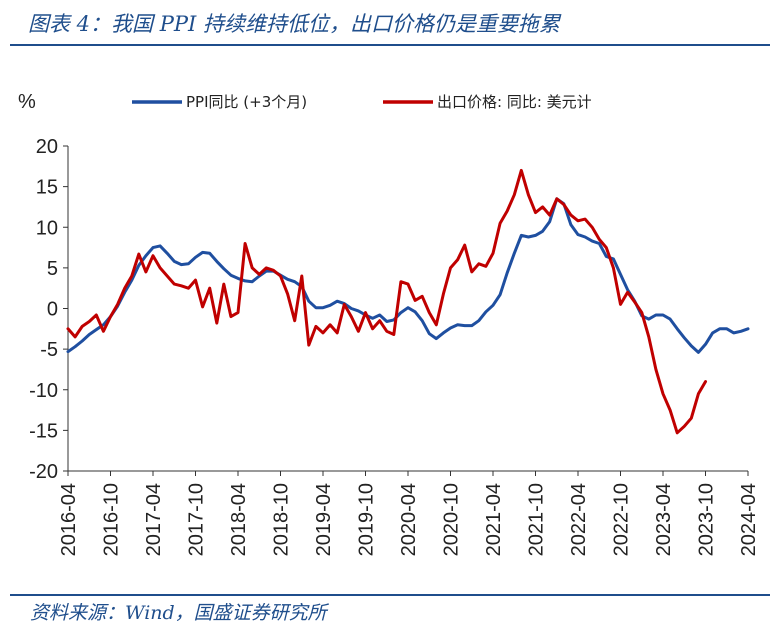 The width and height of the screenshot is (778, 634). I want to click on x-tick-label: 2023-04, so click(664, 519).